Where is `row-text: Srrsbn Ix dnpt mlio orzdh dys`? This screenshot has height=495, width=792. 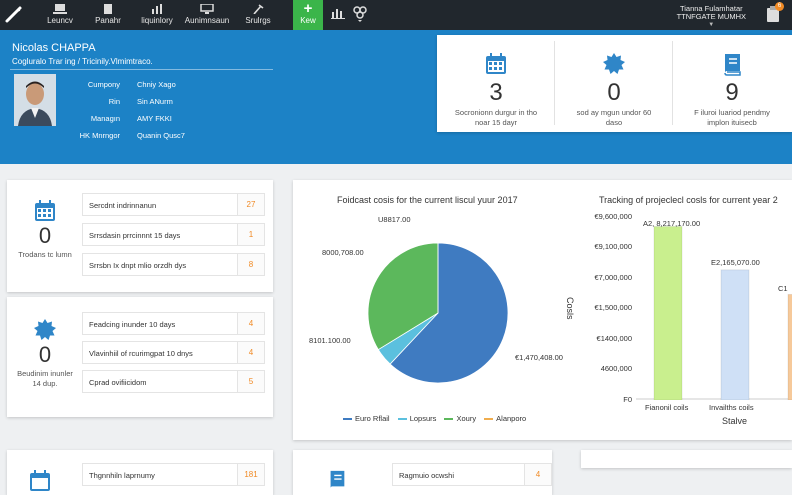 row-text: Srrsbn Ix dnpt mlio orzdh dys is located at coordinates (137, 265).